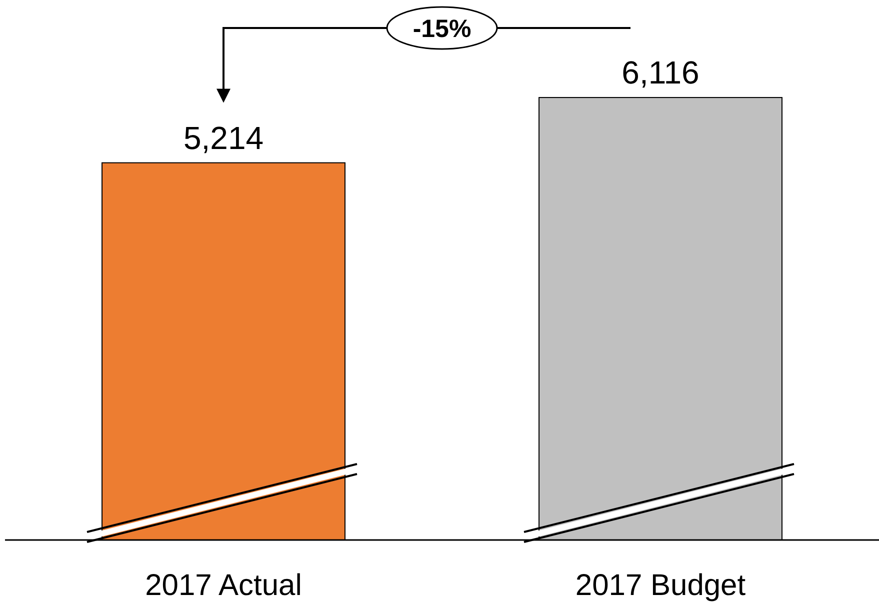  What do you see at coordinates (661, 72) in the screenshot?
I see `data-label: 6,116` at bounding box center [661, 72].